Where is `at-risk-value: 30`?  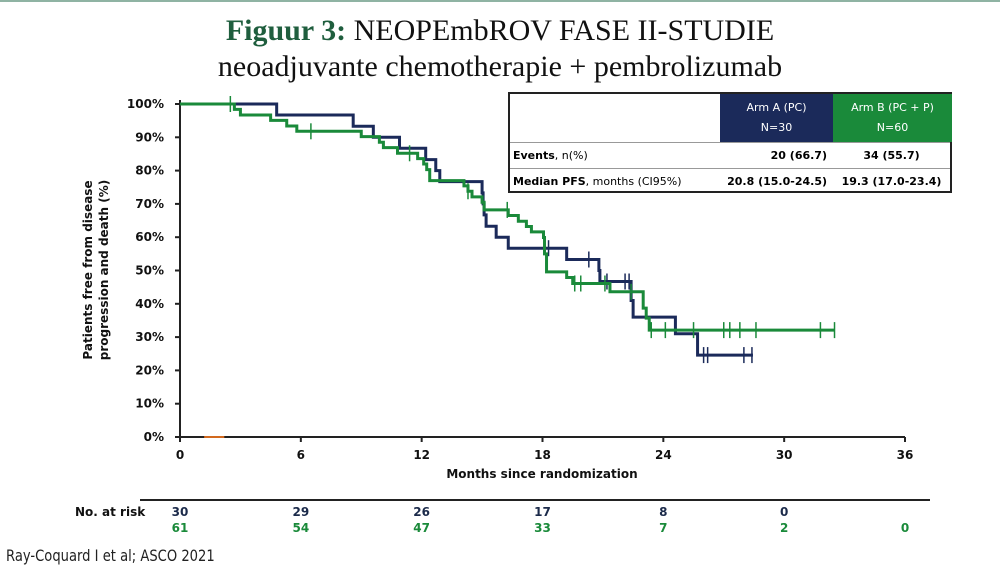
at-risk-value: 30 is located at coordinates (180, 512).